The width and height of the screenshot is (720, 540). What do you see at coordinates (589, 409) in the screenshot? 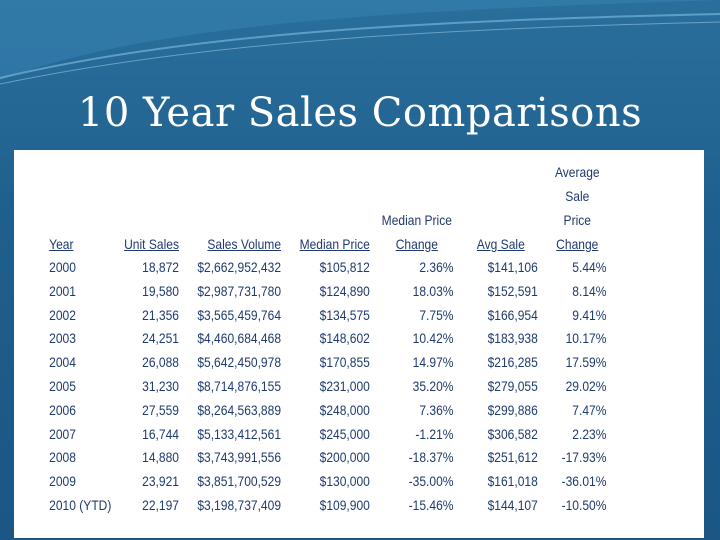
I see `cell-avg-sale-price-change: 7.47%` at bounding box center [589, 409].